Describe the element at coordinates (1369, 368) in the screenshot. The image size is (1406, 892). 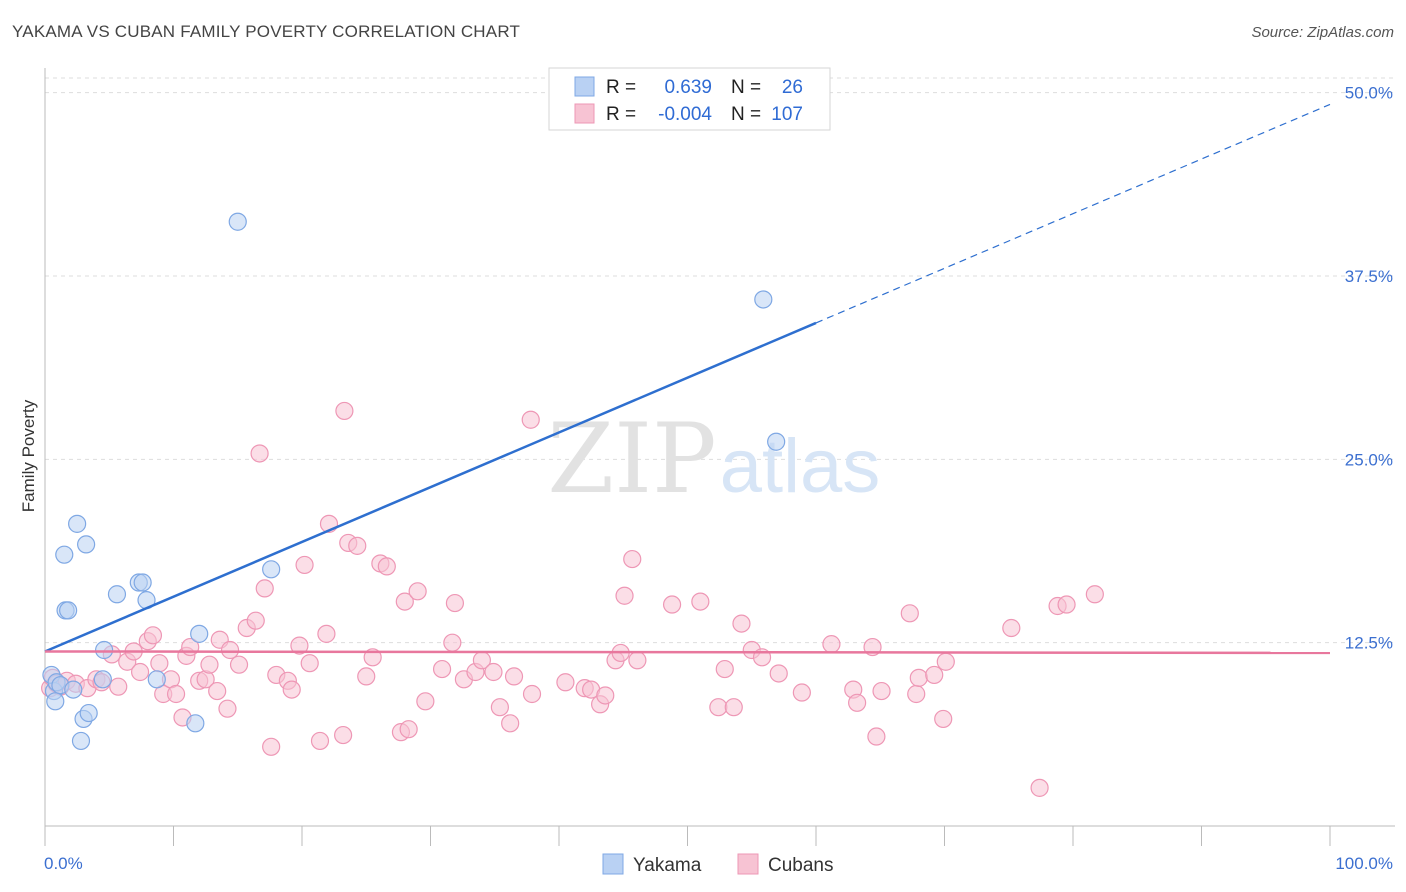
I see `y-tick-labels: 12.5% 25.0% 37.5% 50.0%` at that location.